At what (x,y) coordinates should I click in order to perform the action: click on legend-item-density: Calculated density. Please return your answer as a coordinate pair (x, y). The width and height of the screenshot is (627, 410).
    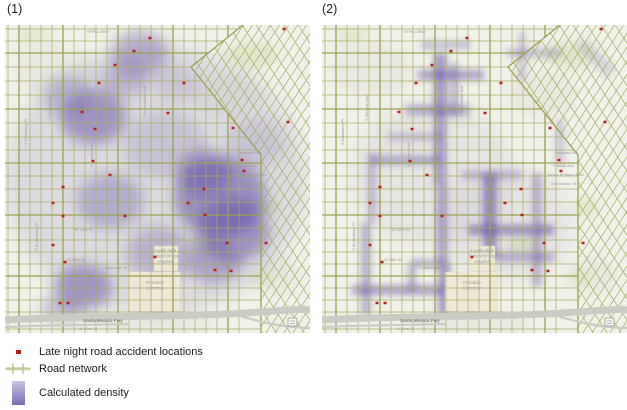
    Looking at the image, I should click on (160, 393).